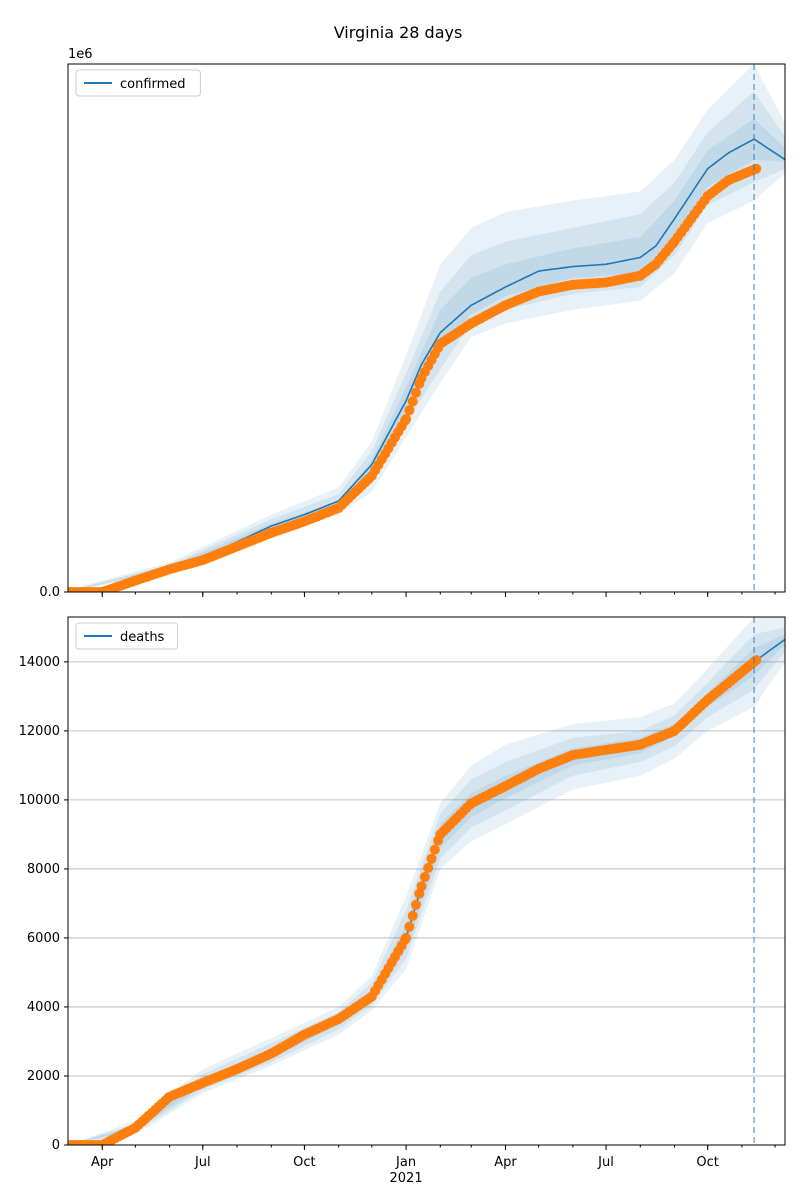 The width and height of the screenshot is (800, 1200). What do you see at coordinates (80, 54) in the screenshot?
I see `y-offset-label: 1e6` at bounding box center [80, 54].